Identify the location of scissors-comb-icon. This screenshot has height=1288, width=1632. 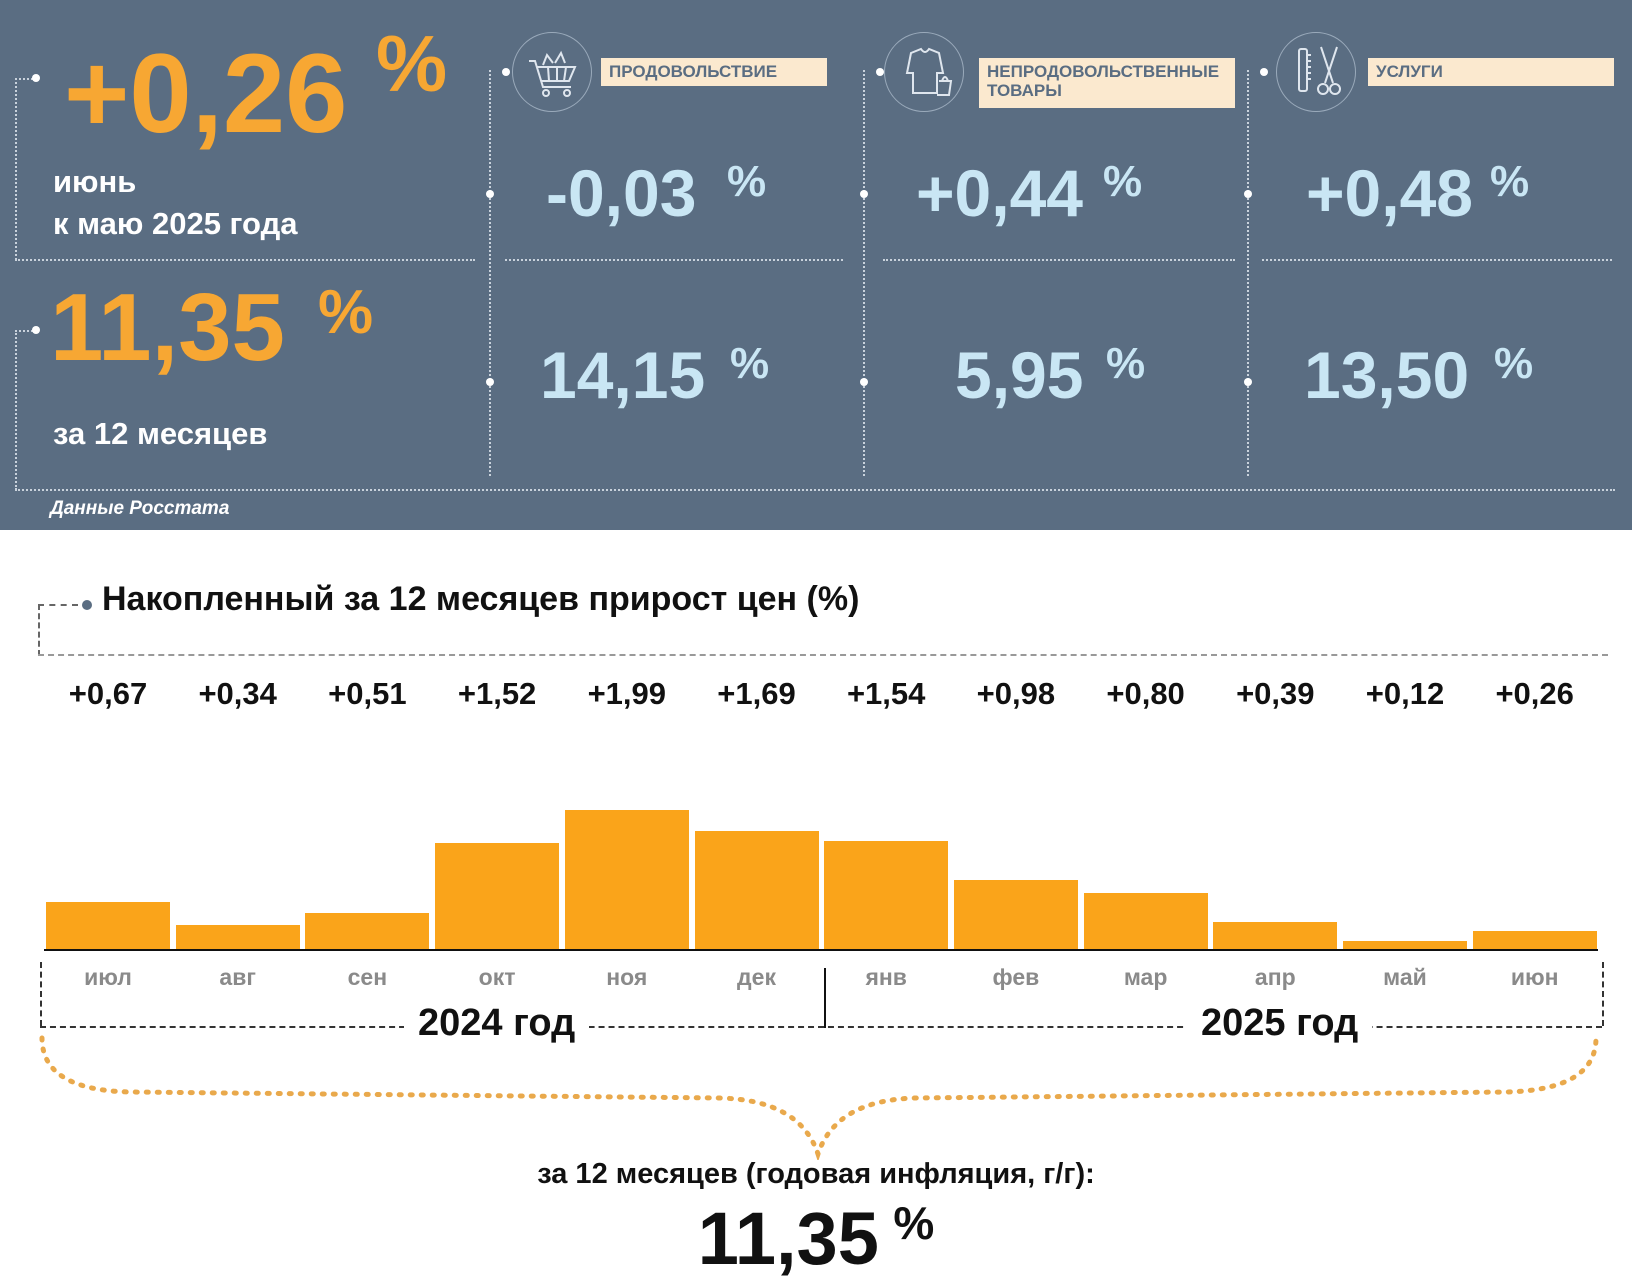
(1316, 72).